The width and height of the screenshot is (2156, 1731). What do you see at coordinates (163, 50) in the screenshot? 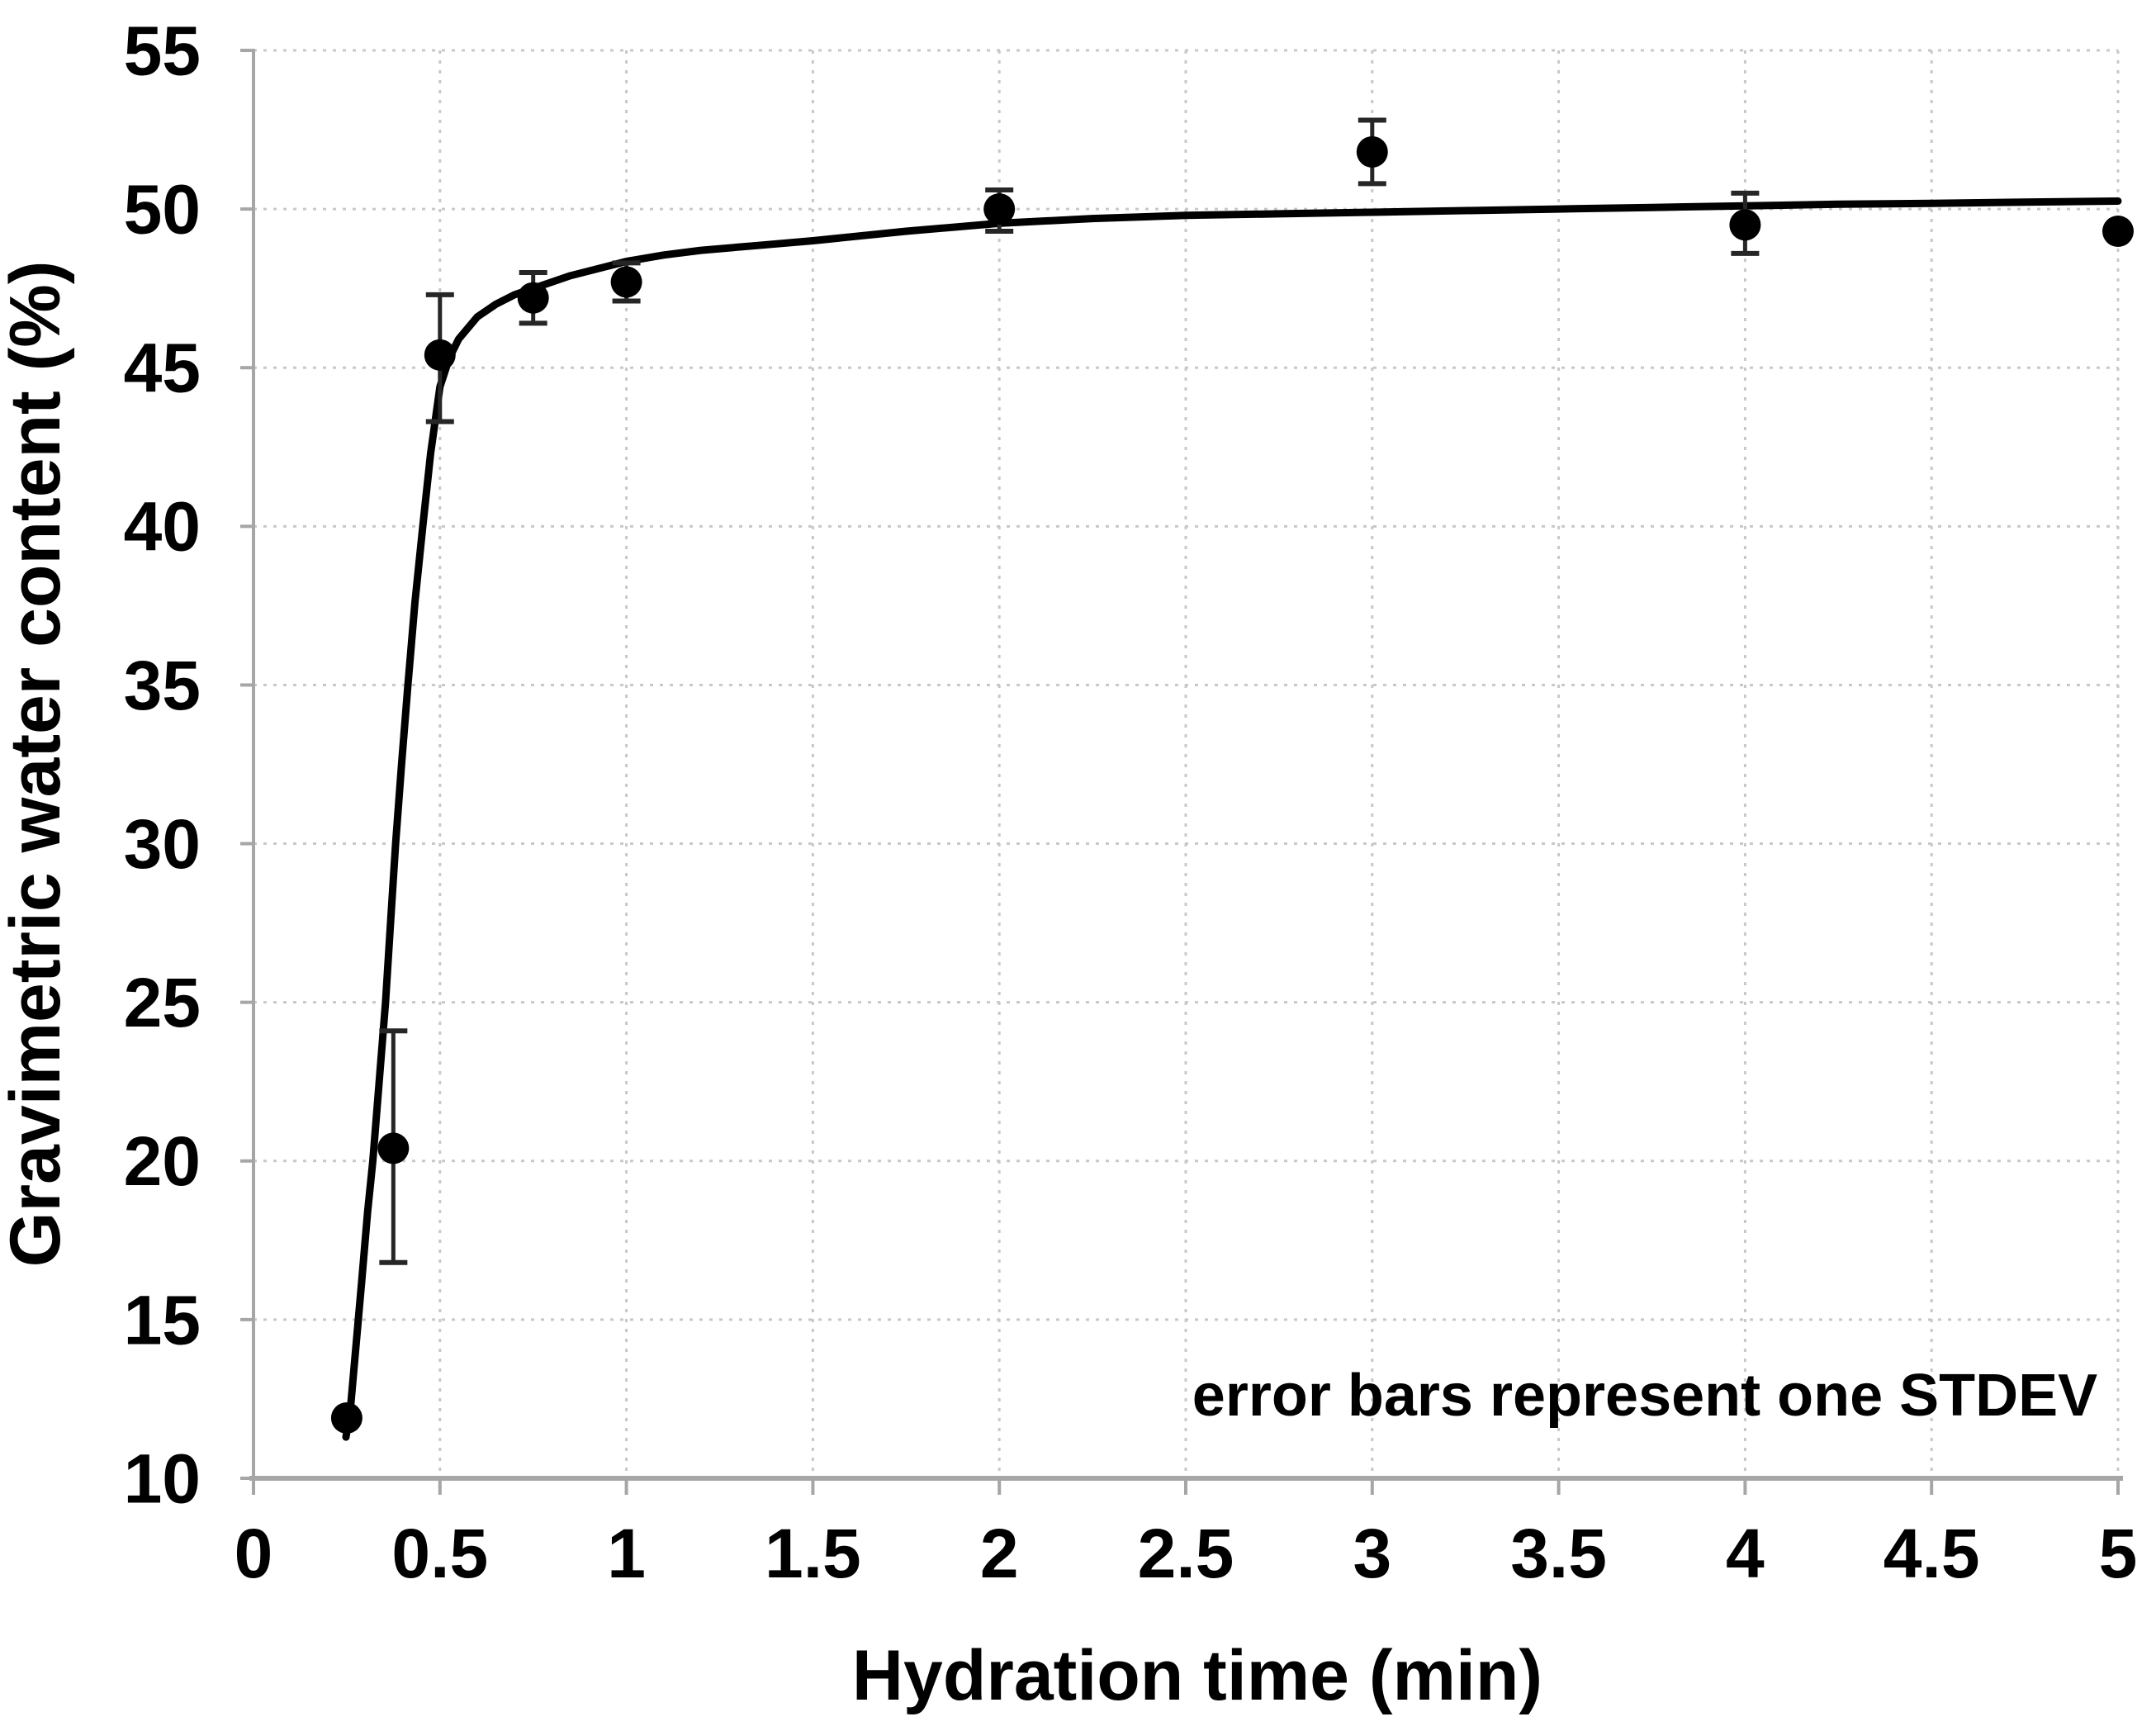
I see `y-tick-label: 55` at bounding box center [163, 50].